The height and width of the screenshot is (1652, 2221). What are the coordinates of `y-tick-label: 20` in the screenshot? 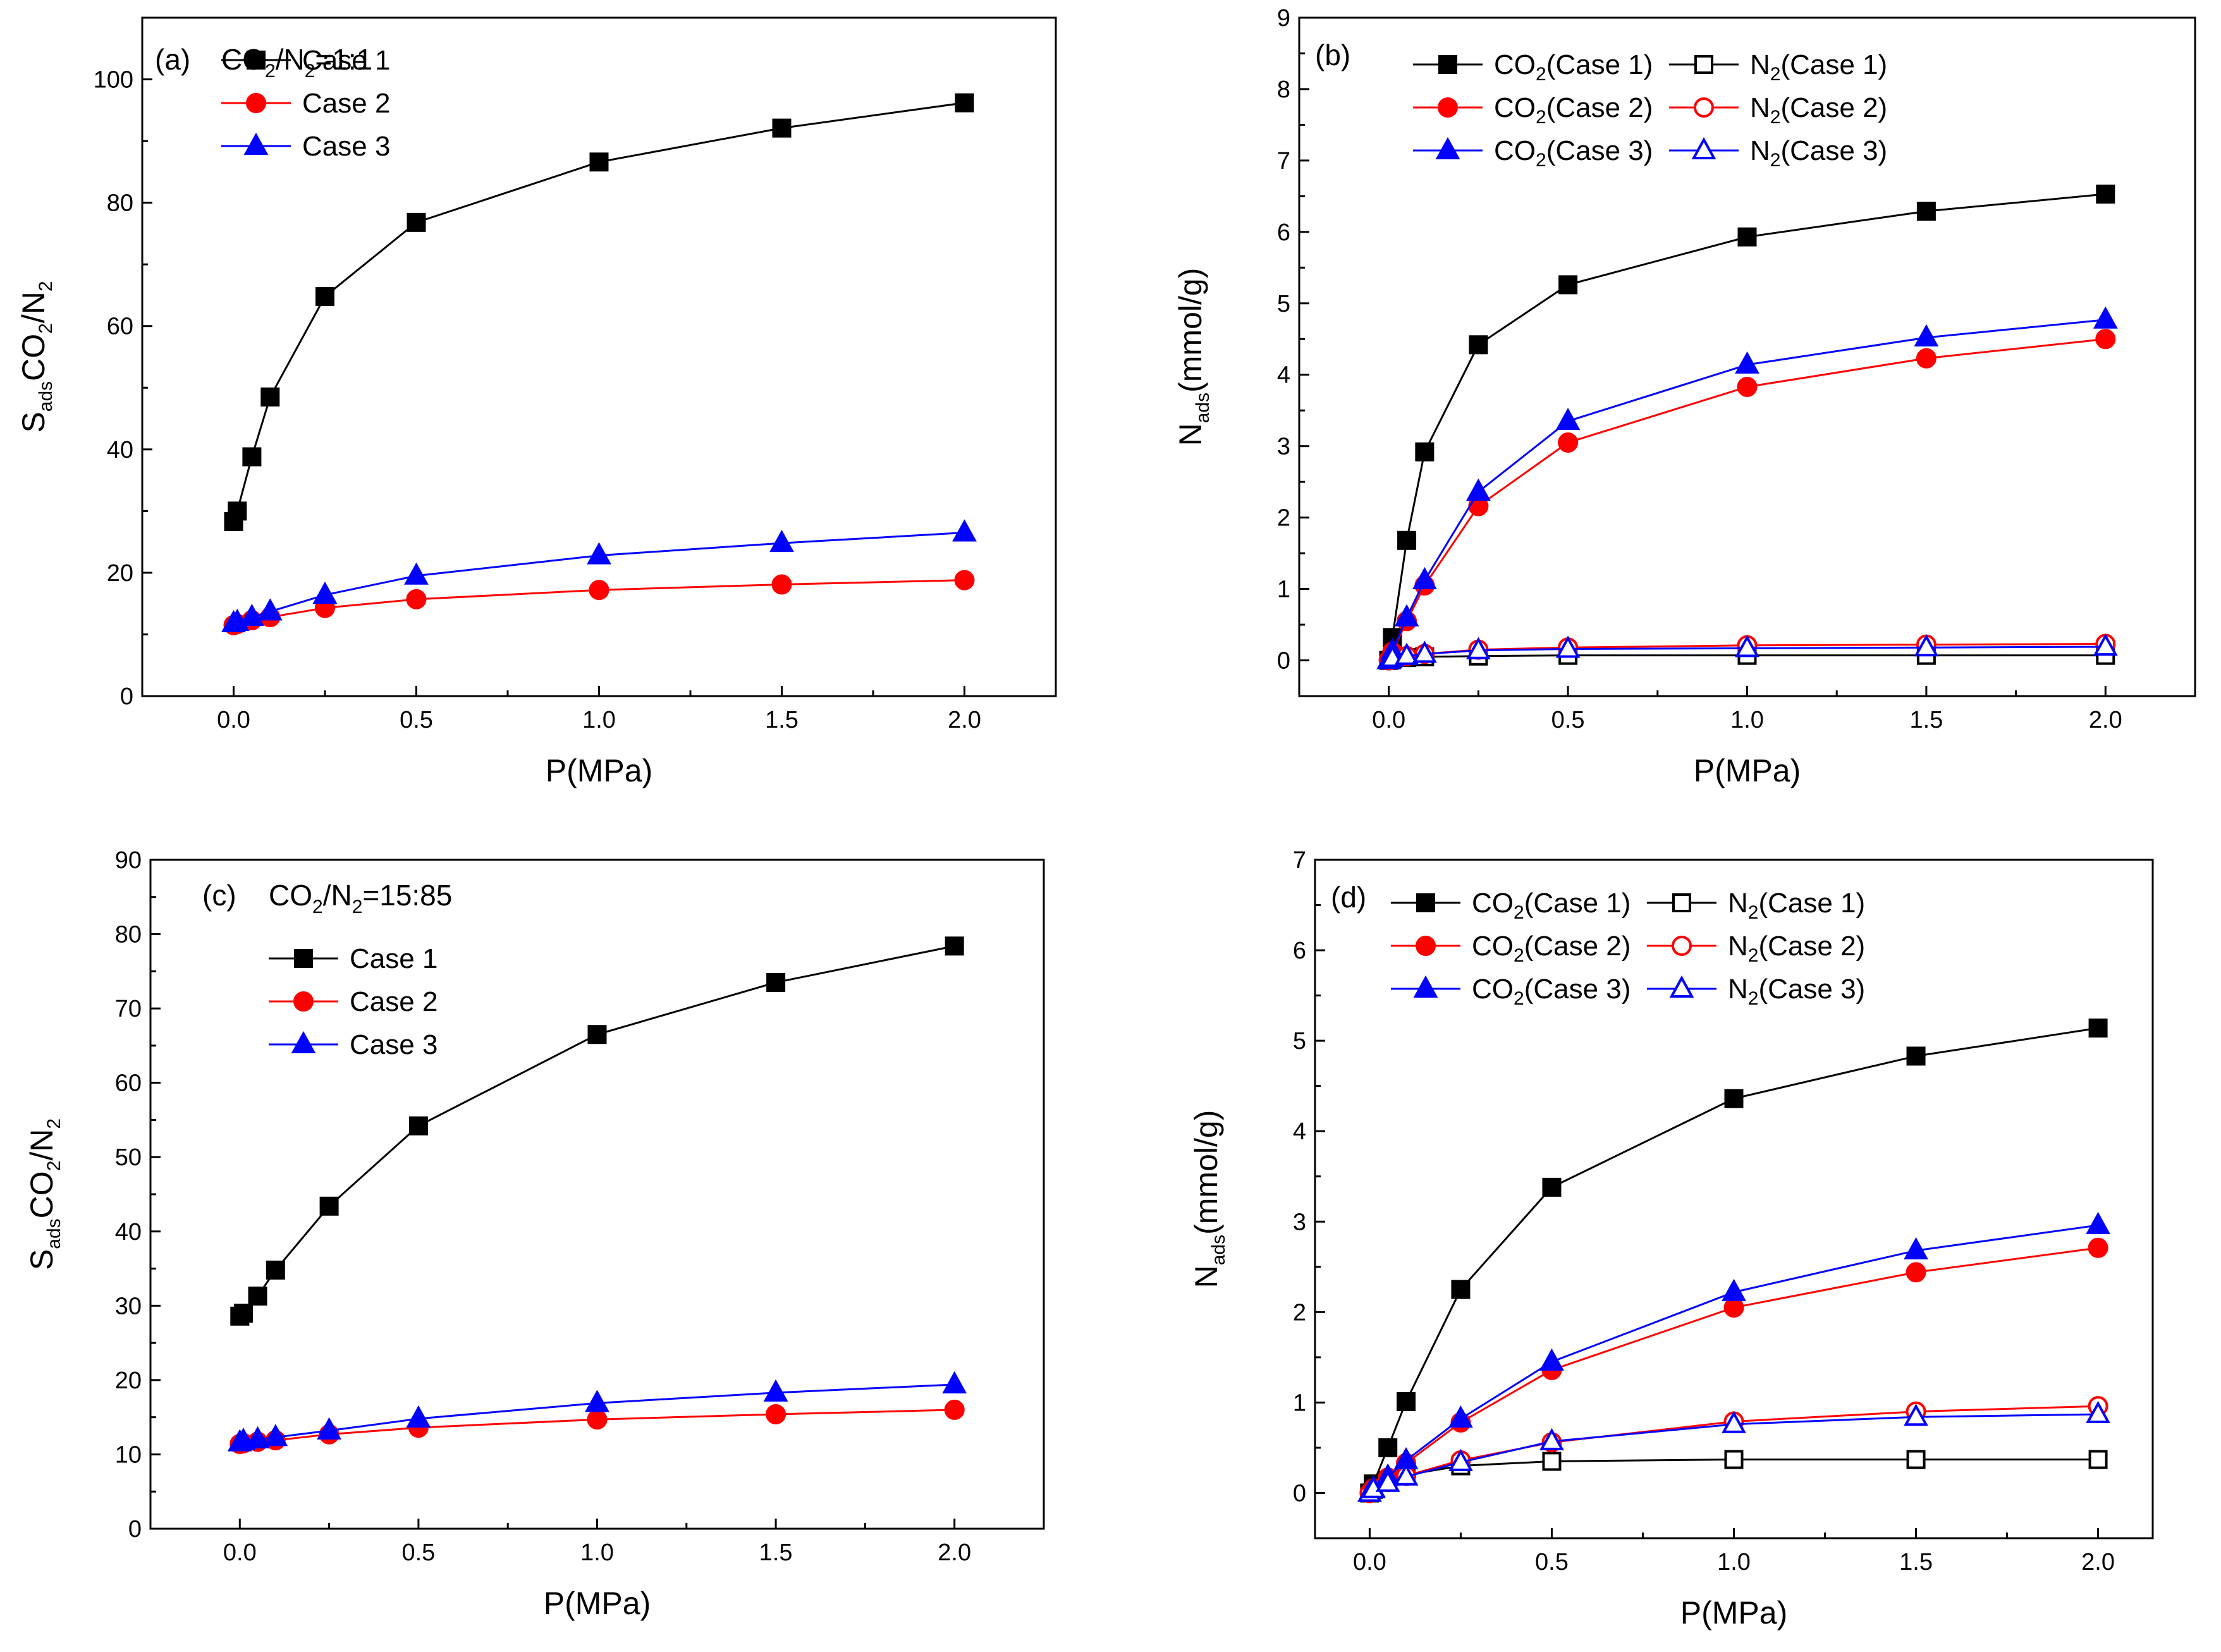 It's located at (120, 573).